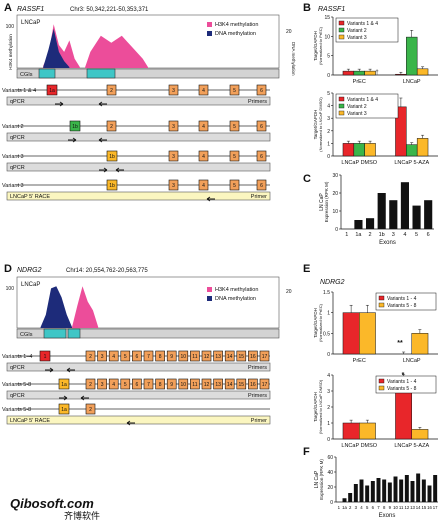 The width and height of the screenshot is (445, 524). I want to click on d-row-2-exon-label-16: 16, so click(253, 385).